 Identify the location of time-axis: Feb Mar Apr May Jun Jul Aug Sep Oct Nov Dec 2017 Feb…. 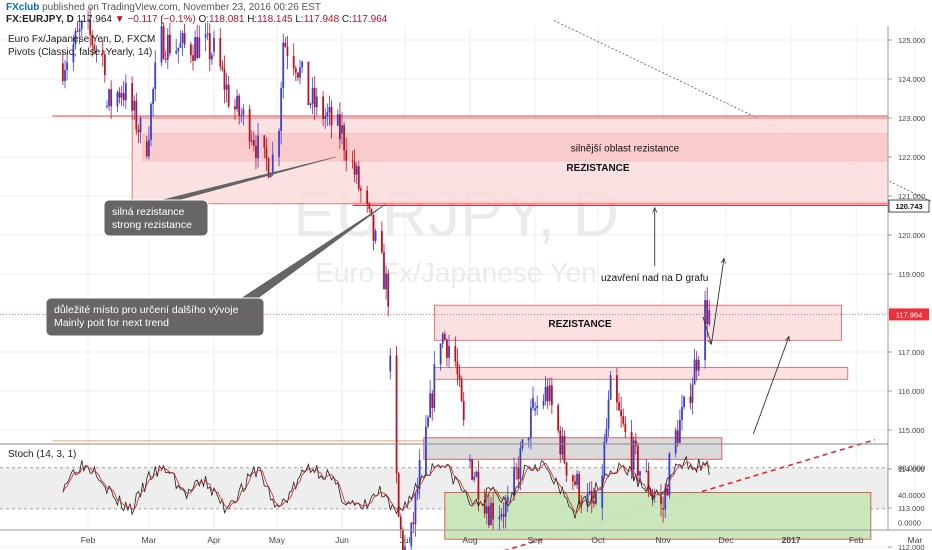
(502, 540).